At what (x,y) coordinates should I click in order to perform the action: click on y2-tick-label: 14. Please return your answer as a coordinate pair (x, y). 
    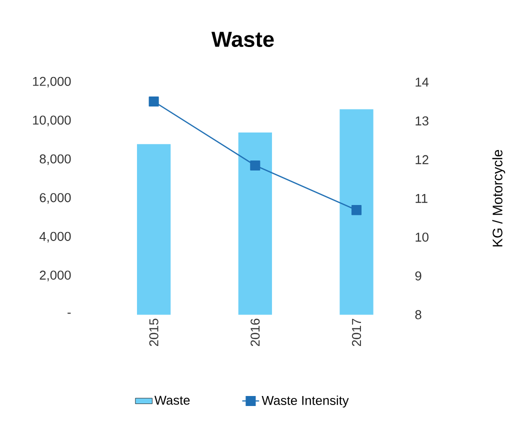
    Looking at the image, I should click on (422, 82).